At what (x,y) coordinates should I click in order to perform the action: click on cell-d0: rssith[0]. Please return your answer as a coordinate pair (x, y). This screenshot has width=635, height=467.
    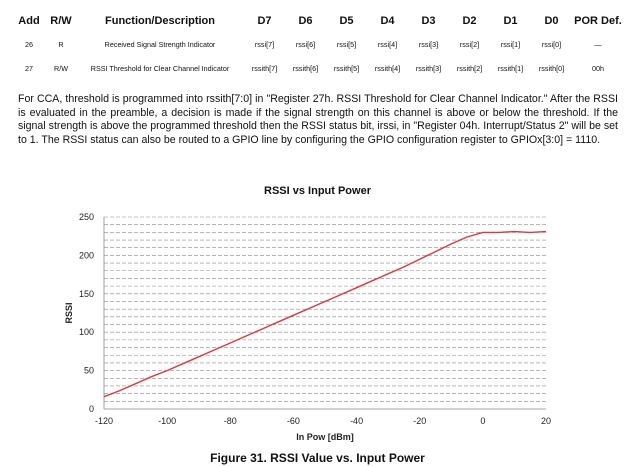
    Looking at the image, I should click on (551, 68).